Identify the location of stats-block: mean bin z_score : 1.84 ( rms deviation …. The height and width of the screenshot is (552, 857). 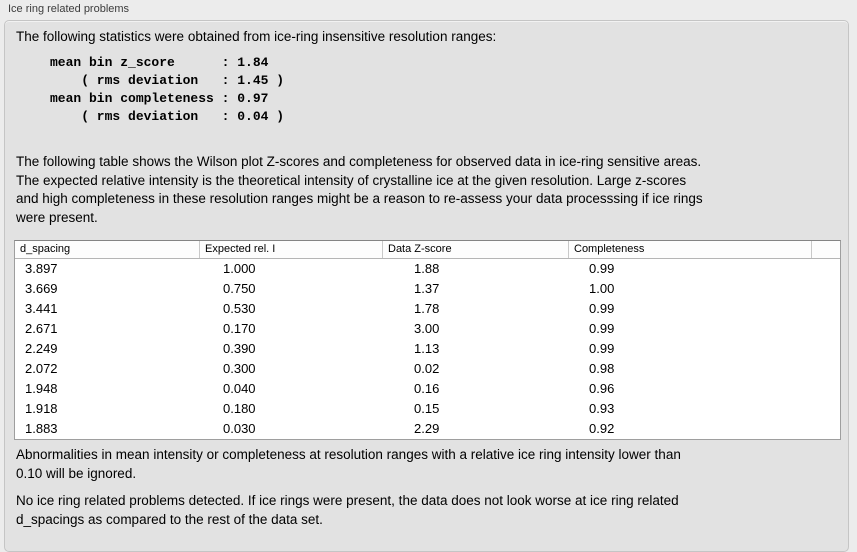
(167, 89).